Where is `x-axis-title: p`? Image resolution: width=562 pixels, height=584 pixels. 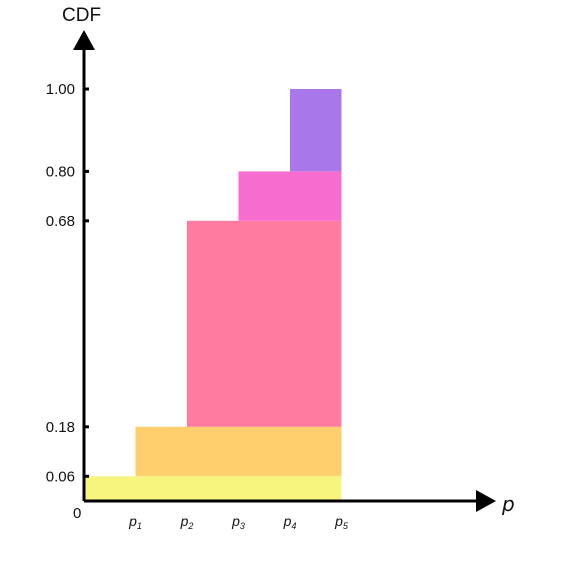
x-axis-title: p is located at coordinates (508, 504).